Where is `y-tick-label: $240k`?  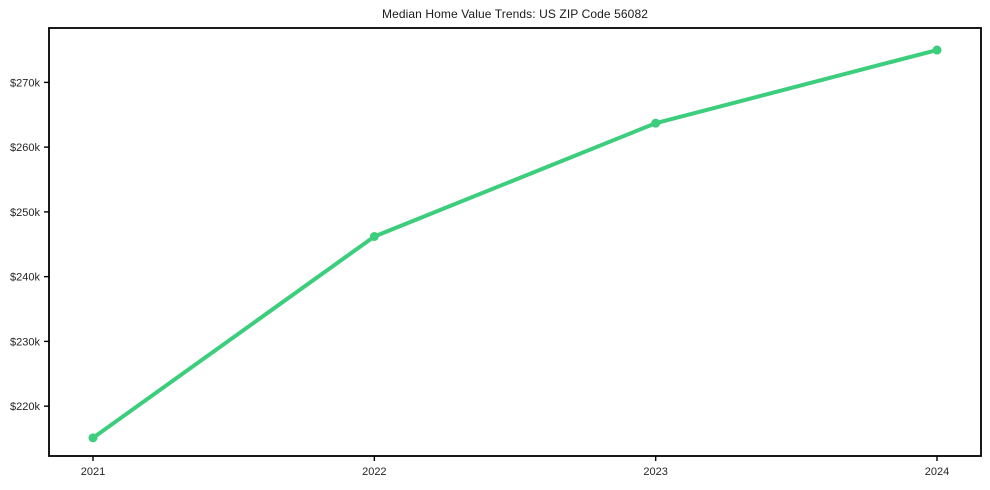
y-tick-label: $240k is located at coordinates (25, 278).